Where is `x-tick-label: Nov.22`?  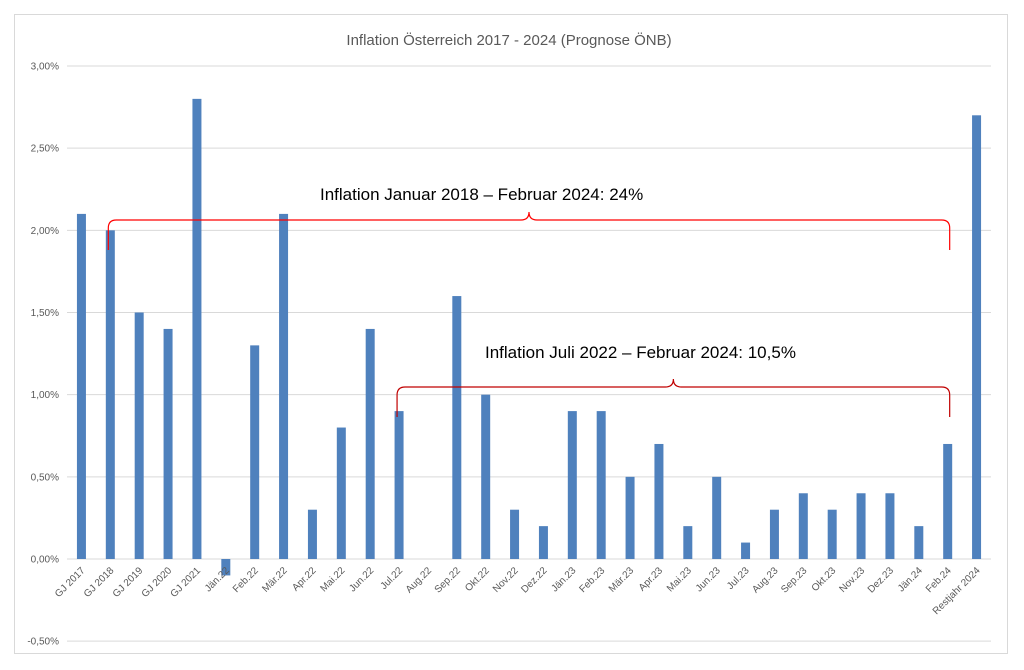 x-tick-label: Nov.22 is located at coordinates (506, 580).